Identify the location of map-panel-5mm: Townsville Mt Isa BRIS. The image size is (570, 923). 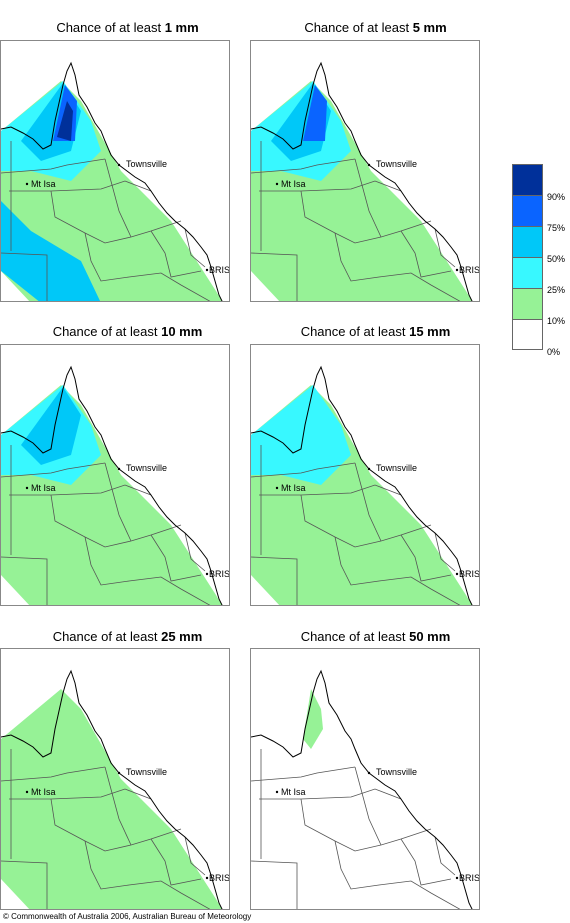
(365, 171).